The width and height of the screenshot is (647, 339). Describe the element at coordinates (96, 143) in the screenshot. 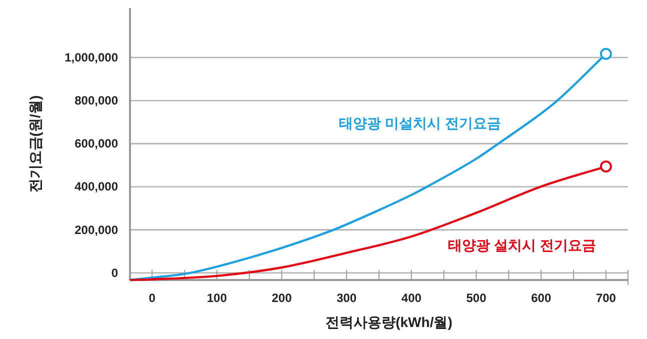

I see `y-tick-label: 600,000` at that location.